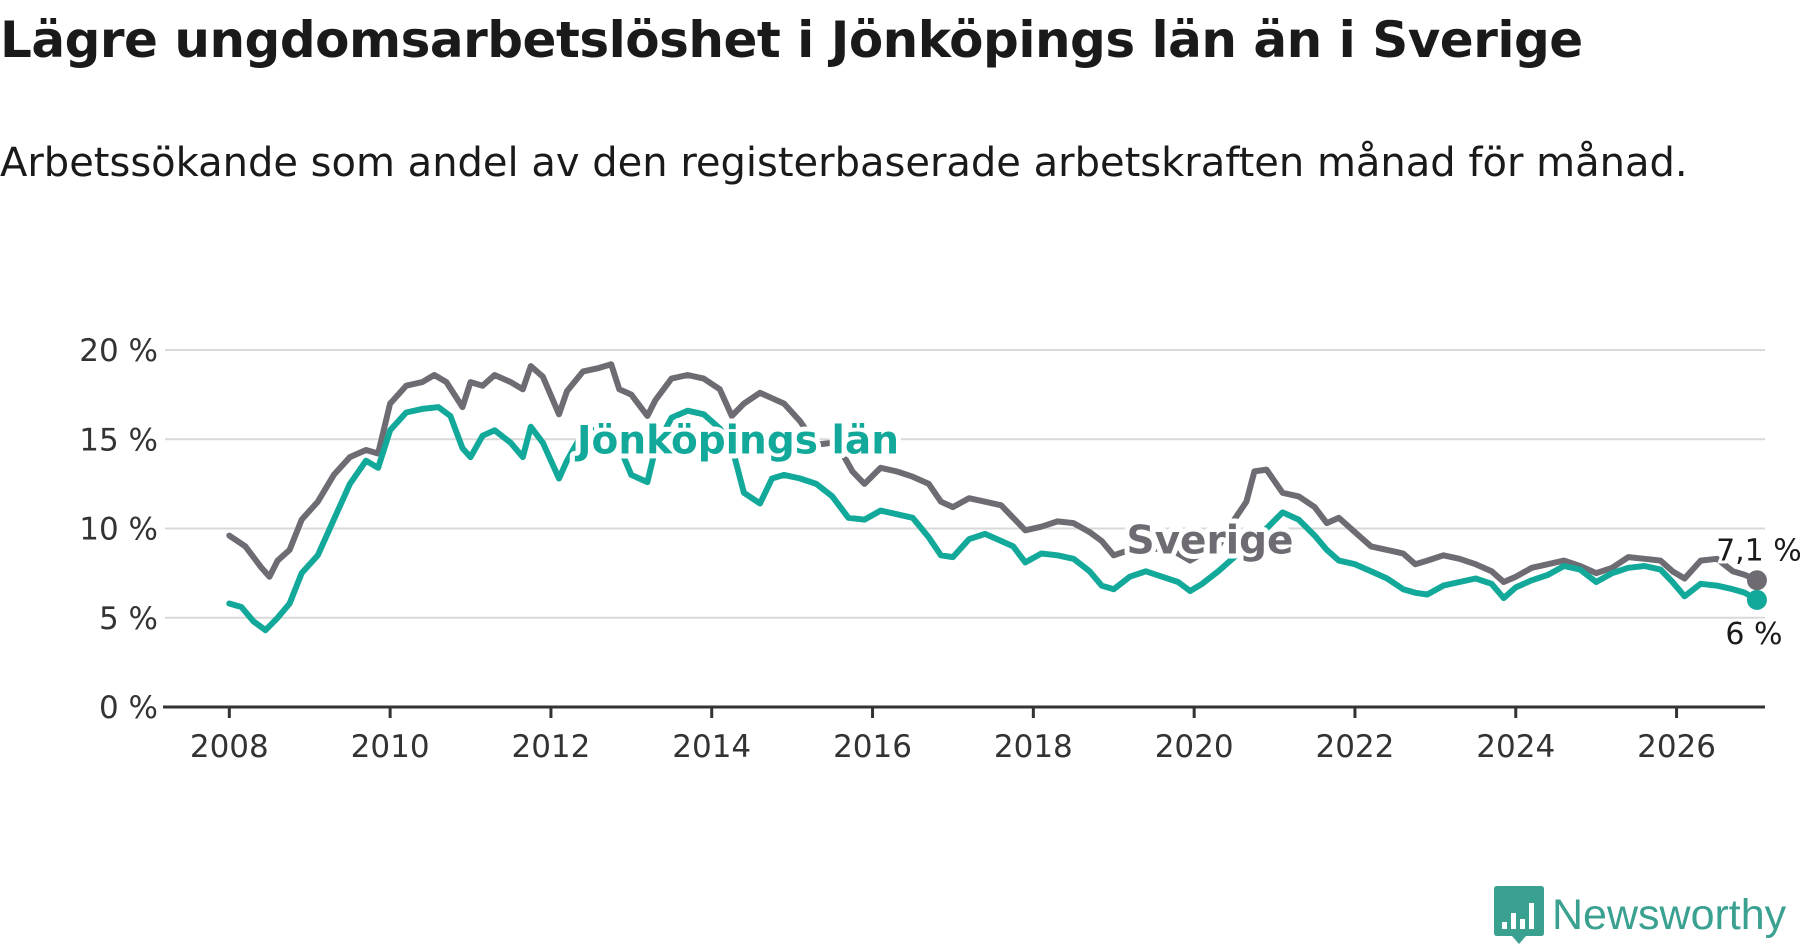 This screenshot has width=1800, height=948. I want to click on x-tick-label: 2014, so click(711, 747).